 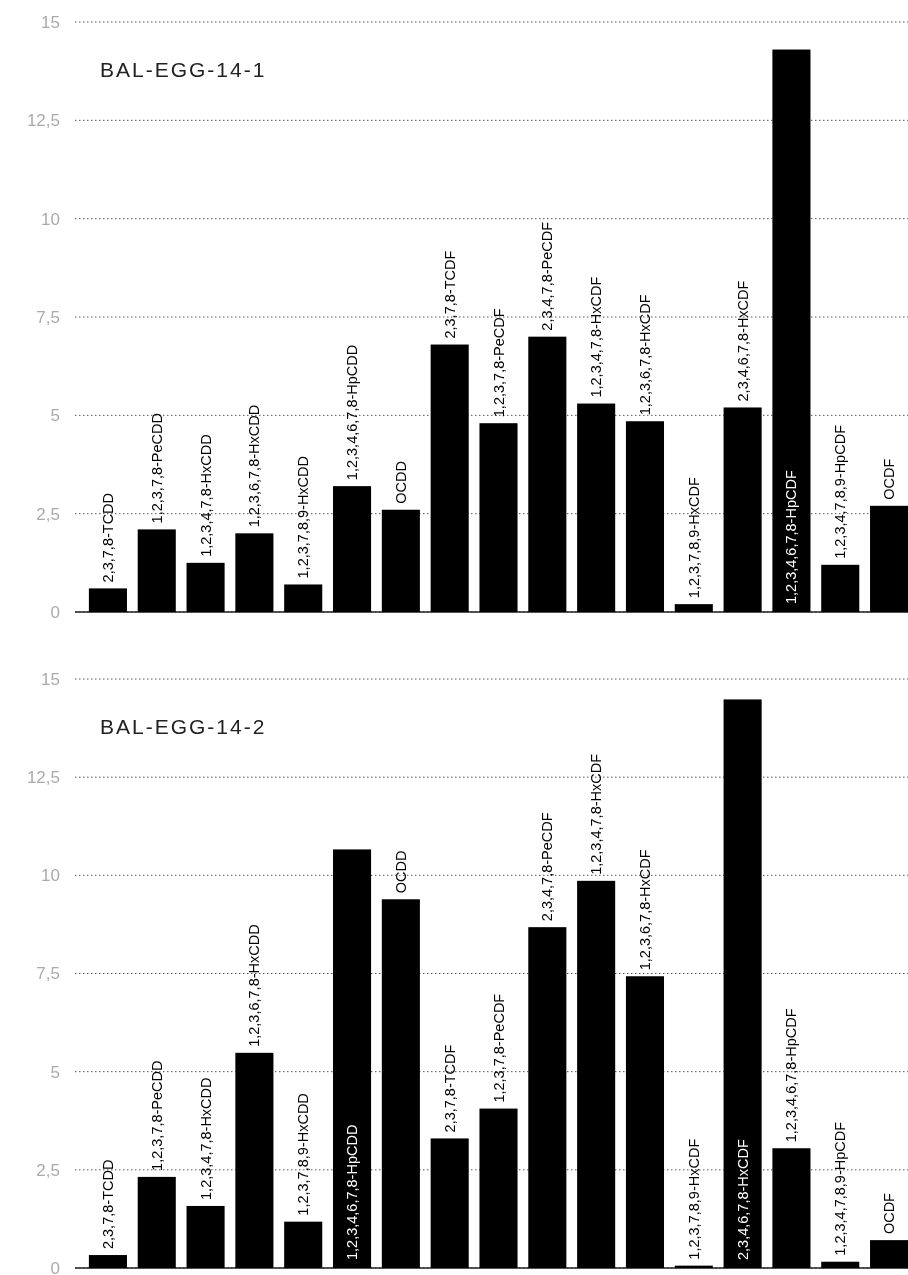 I want to click on text: BAL-EGG-14-2, so click(x=183, y=726).